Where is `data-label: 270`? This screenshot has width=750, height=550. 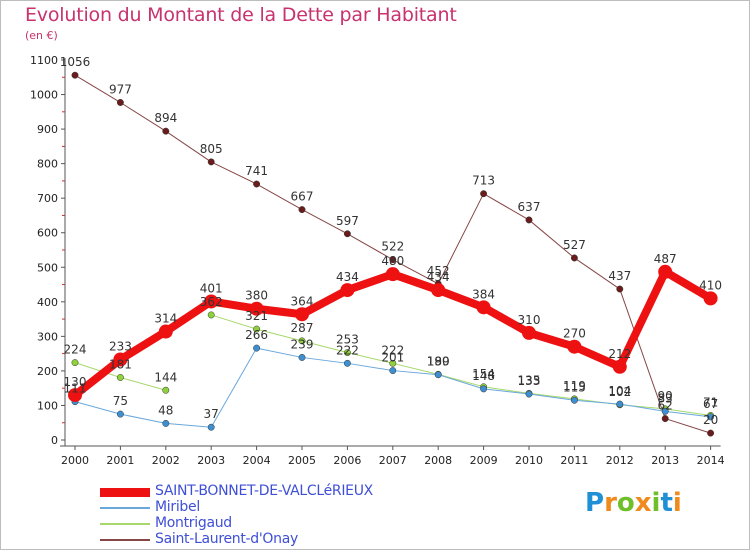 data-label: 270 is located at coordinates (574, 334).